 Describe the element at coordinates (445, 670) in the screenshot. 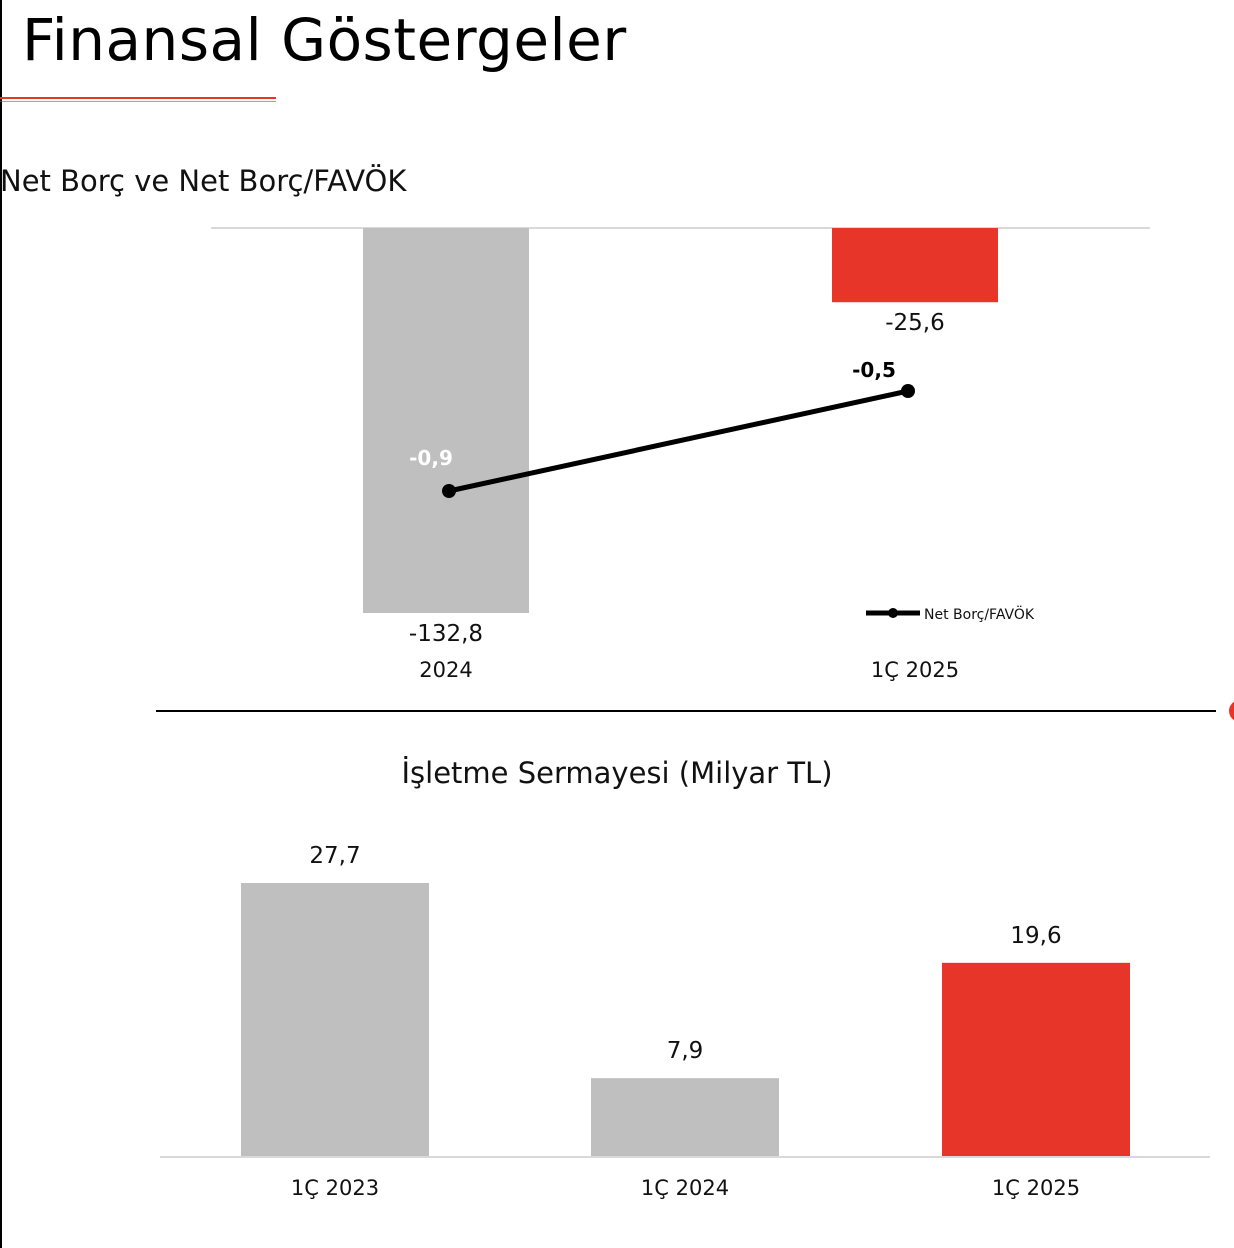

I see `category-label: 2024` at that location.